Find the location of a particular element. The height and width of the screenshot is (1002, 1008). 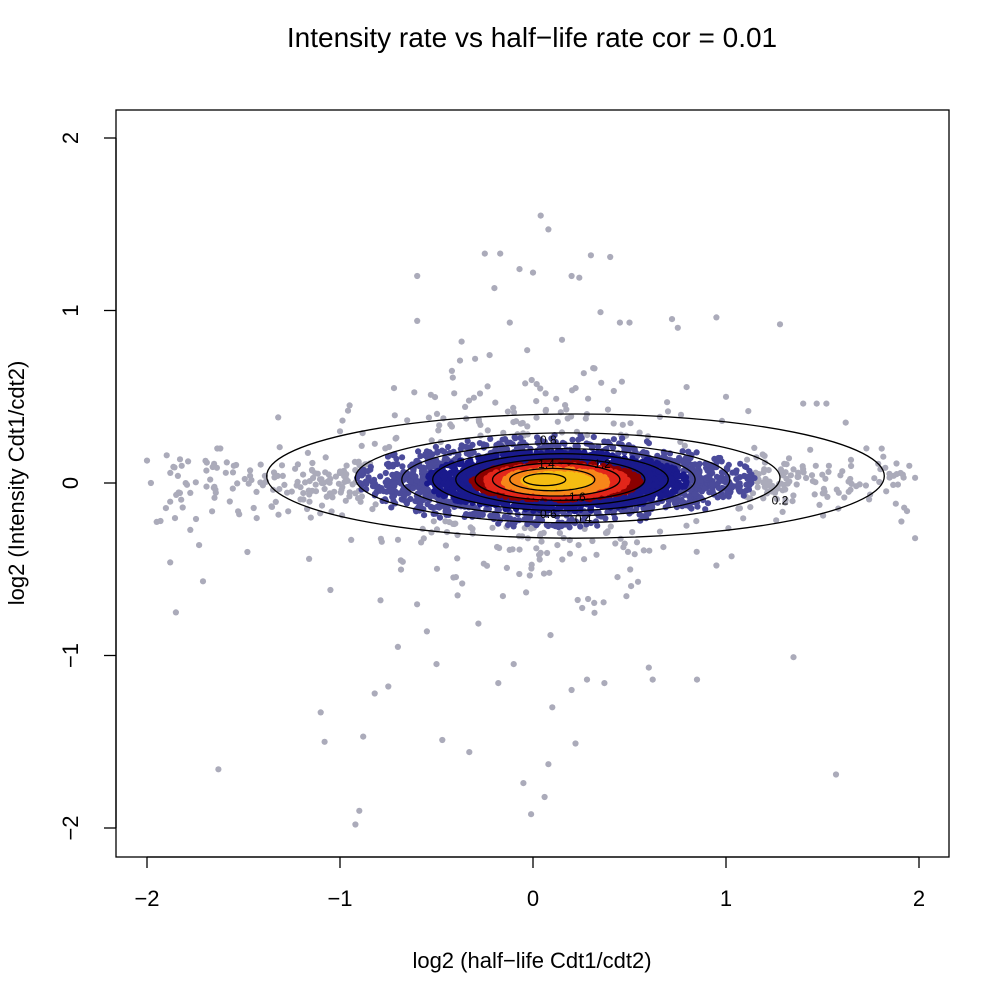

y-tick-label: 1 is located at coordinates (70, 310).